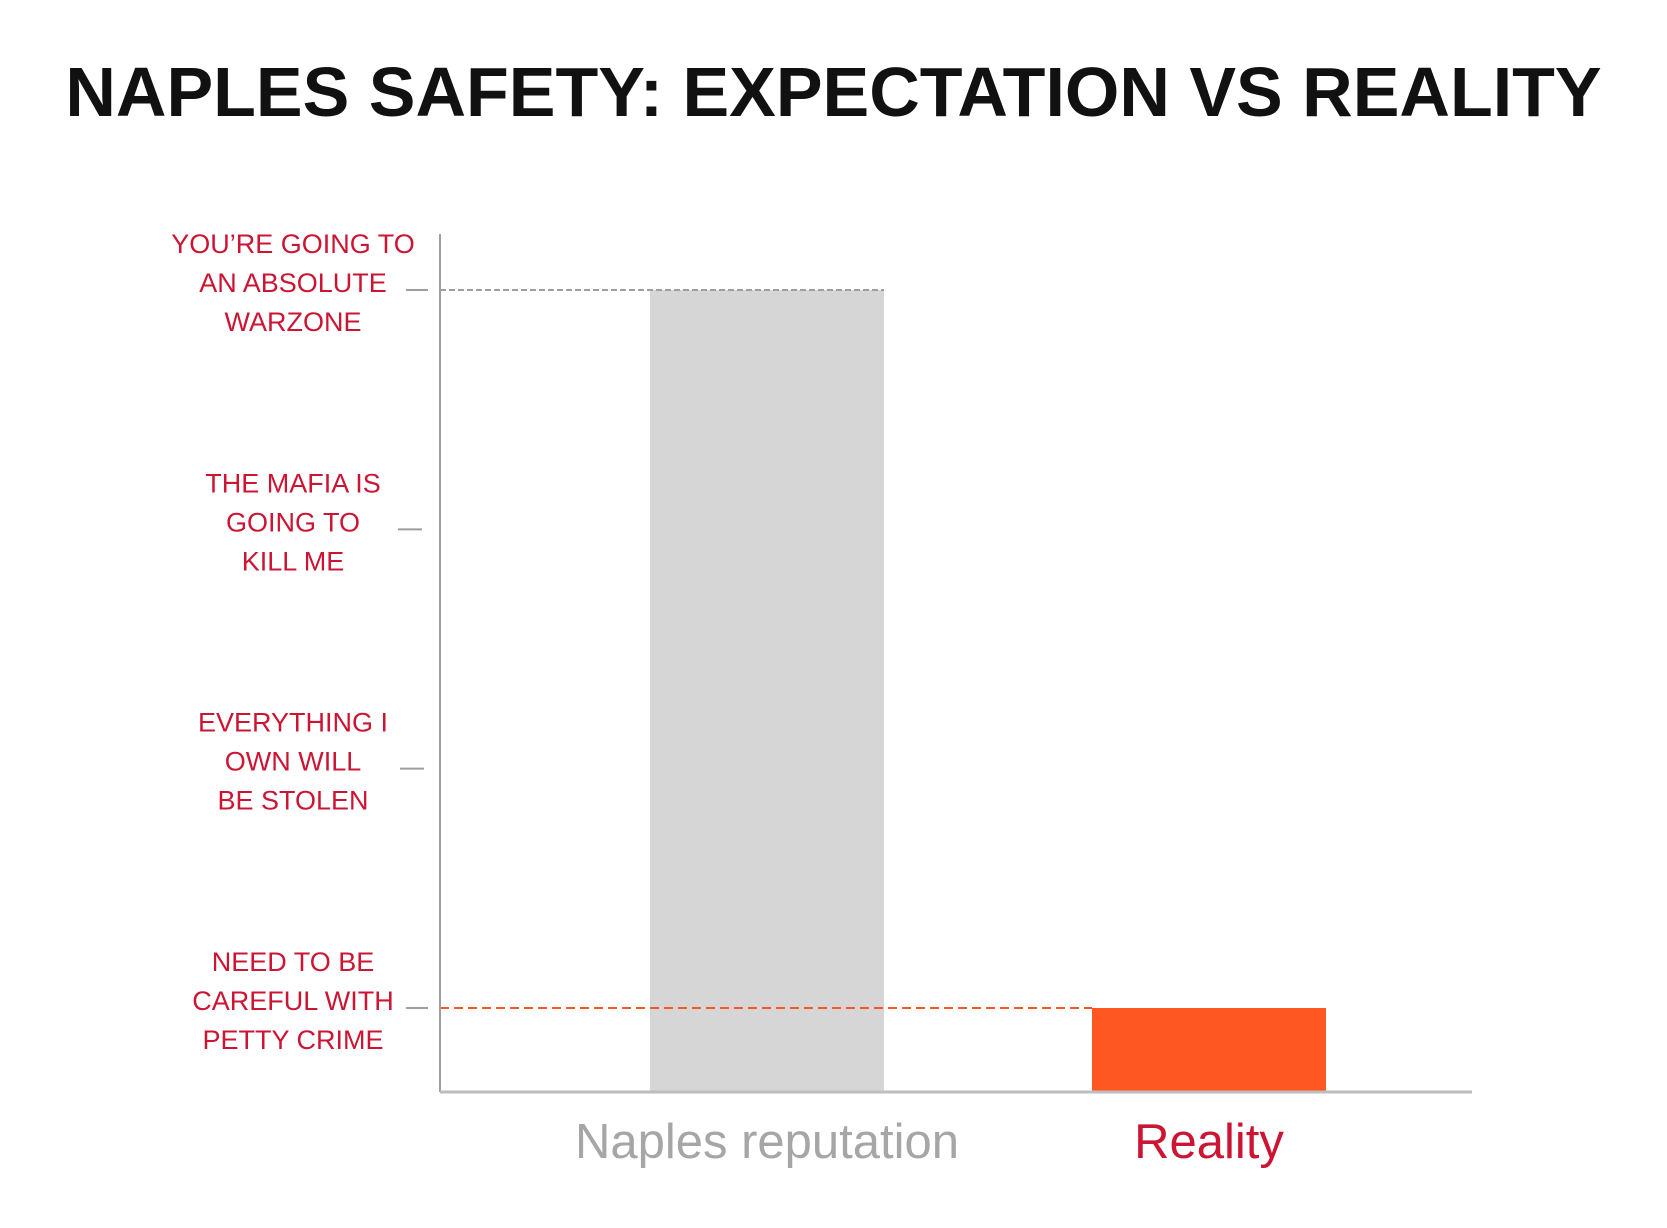 The height and width of the screenshot is (1228, 1667). I want to click on x-label-reality: Reality, so click(1209, 1142).